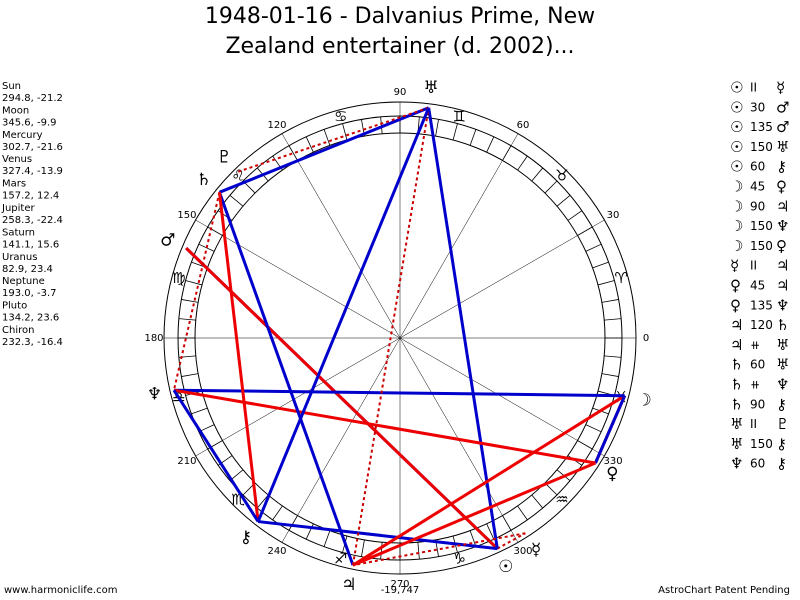 The image size is (800, 600). What do you see at coordinates (29, 122) in the screenshot?
I see `planet-position: 345.6, -9.9` at bounding box center [29, 122].